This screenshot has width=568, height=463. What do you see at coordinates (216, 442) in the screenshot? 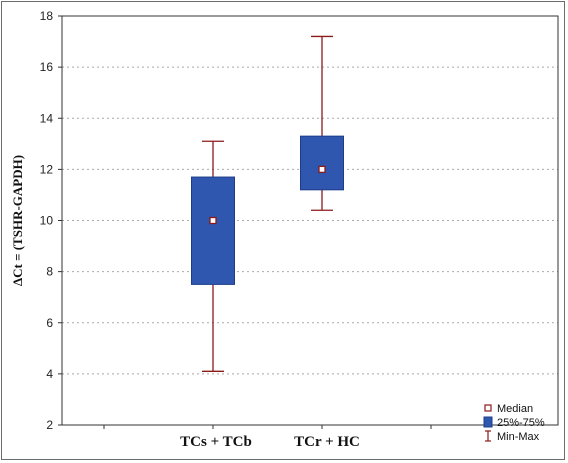
I see `x-category-label: TCs + TCb` at bounding box center [216, 442].